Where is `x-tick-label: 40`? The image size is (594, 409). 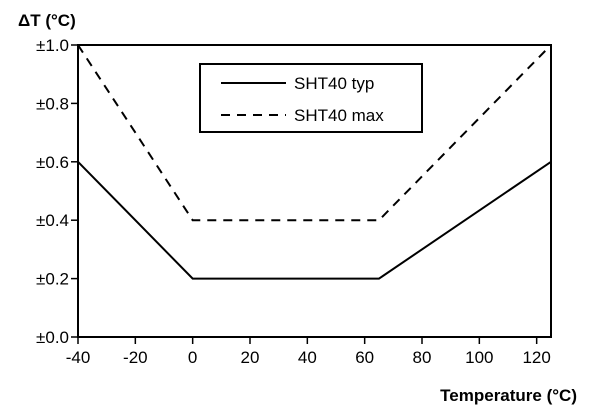 x-tick-label: 40 is located at coordinates (307, 357).